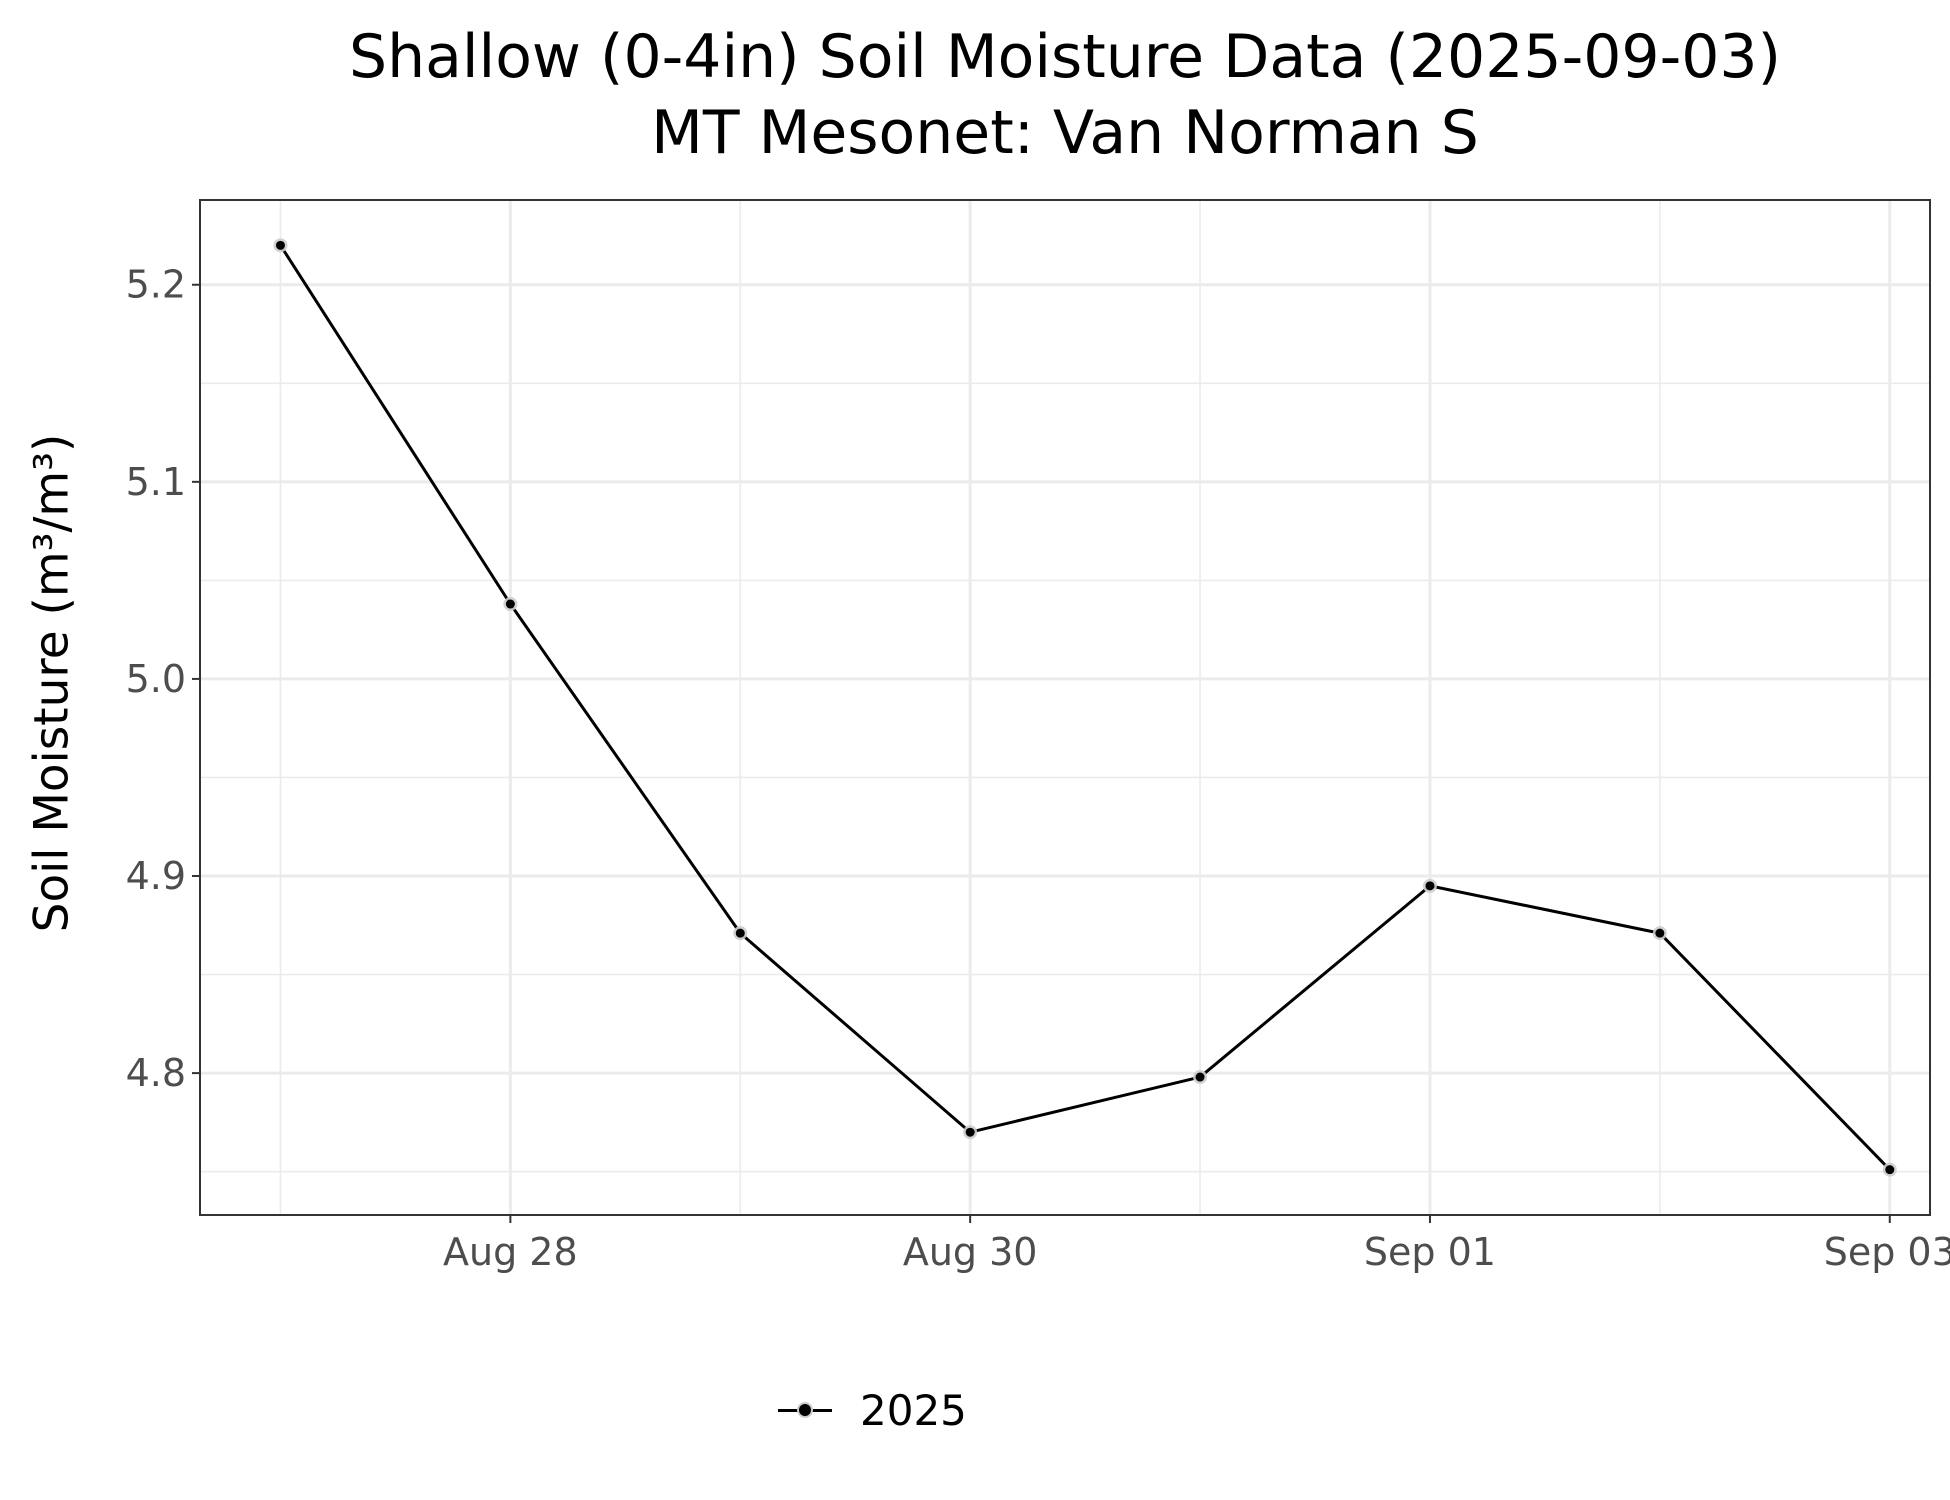 The image size is (1950, 1500). What do you see at coordinates (1430, 1252) in the screenshot?
I see `x-tick-label: Sep 01` at bounding box center [1430, 1252].